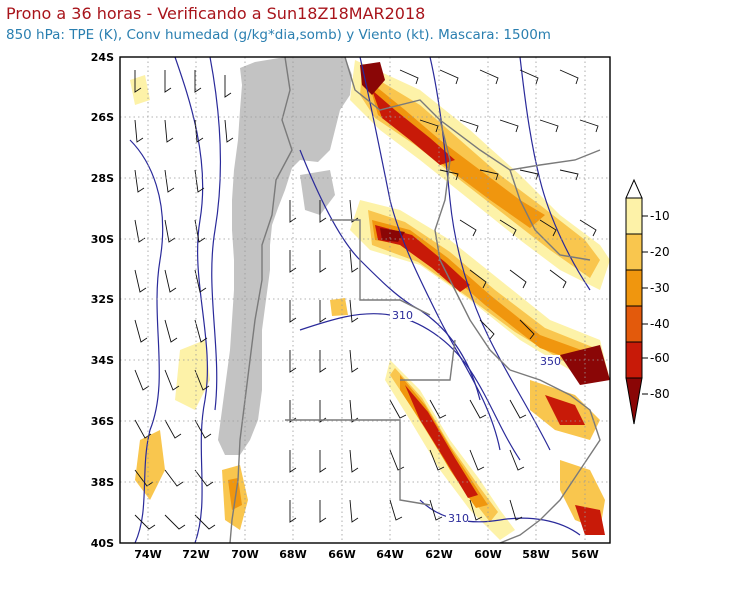 The image size is (750, 600). I want to click on lat-label: 32S, so click(102, 299).